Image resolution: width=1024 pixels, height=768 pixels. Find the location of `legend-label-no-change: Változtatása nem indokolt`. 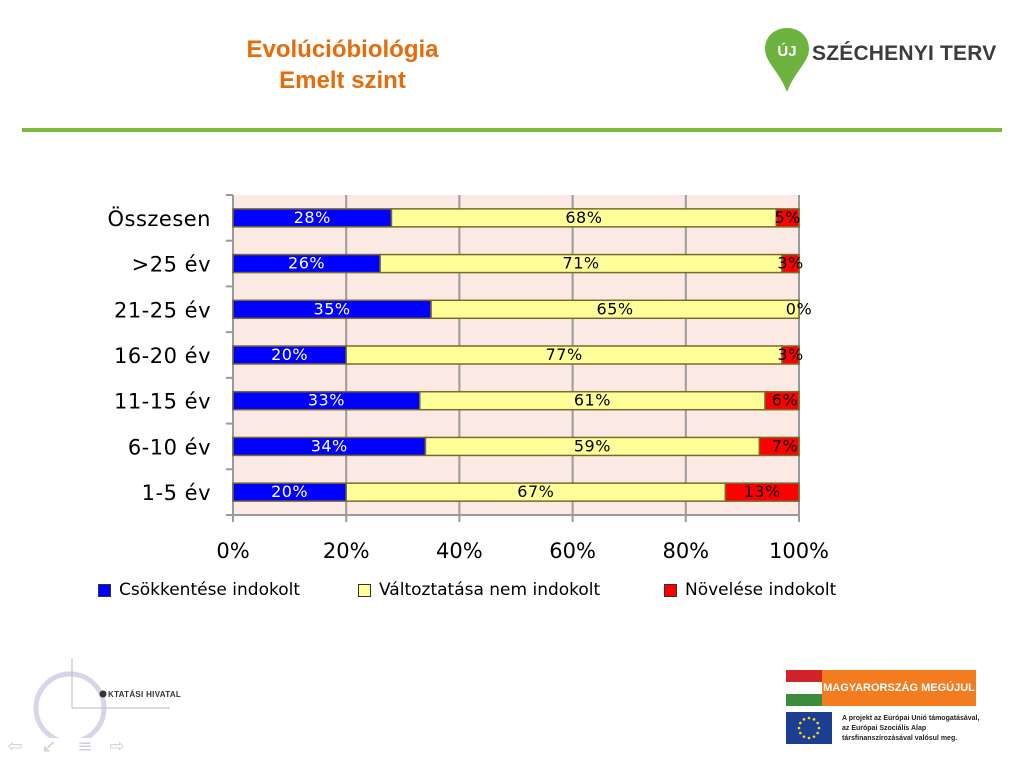

legend-label-no-change: Változtatása nem indokolt is located at coordinates (490, 590).